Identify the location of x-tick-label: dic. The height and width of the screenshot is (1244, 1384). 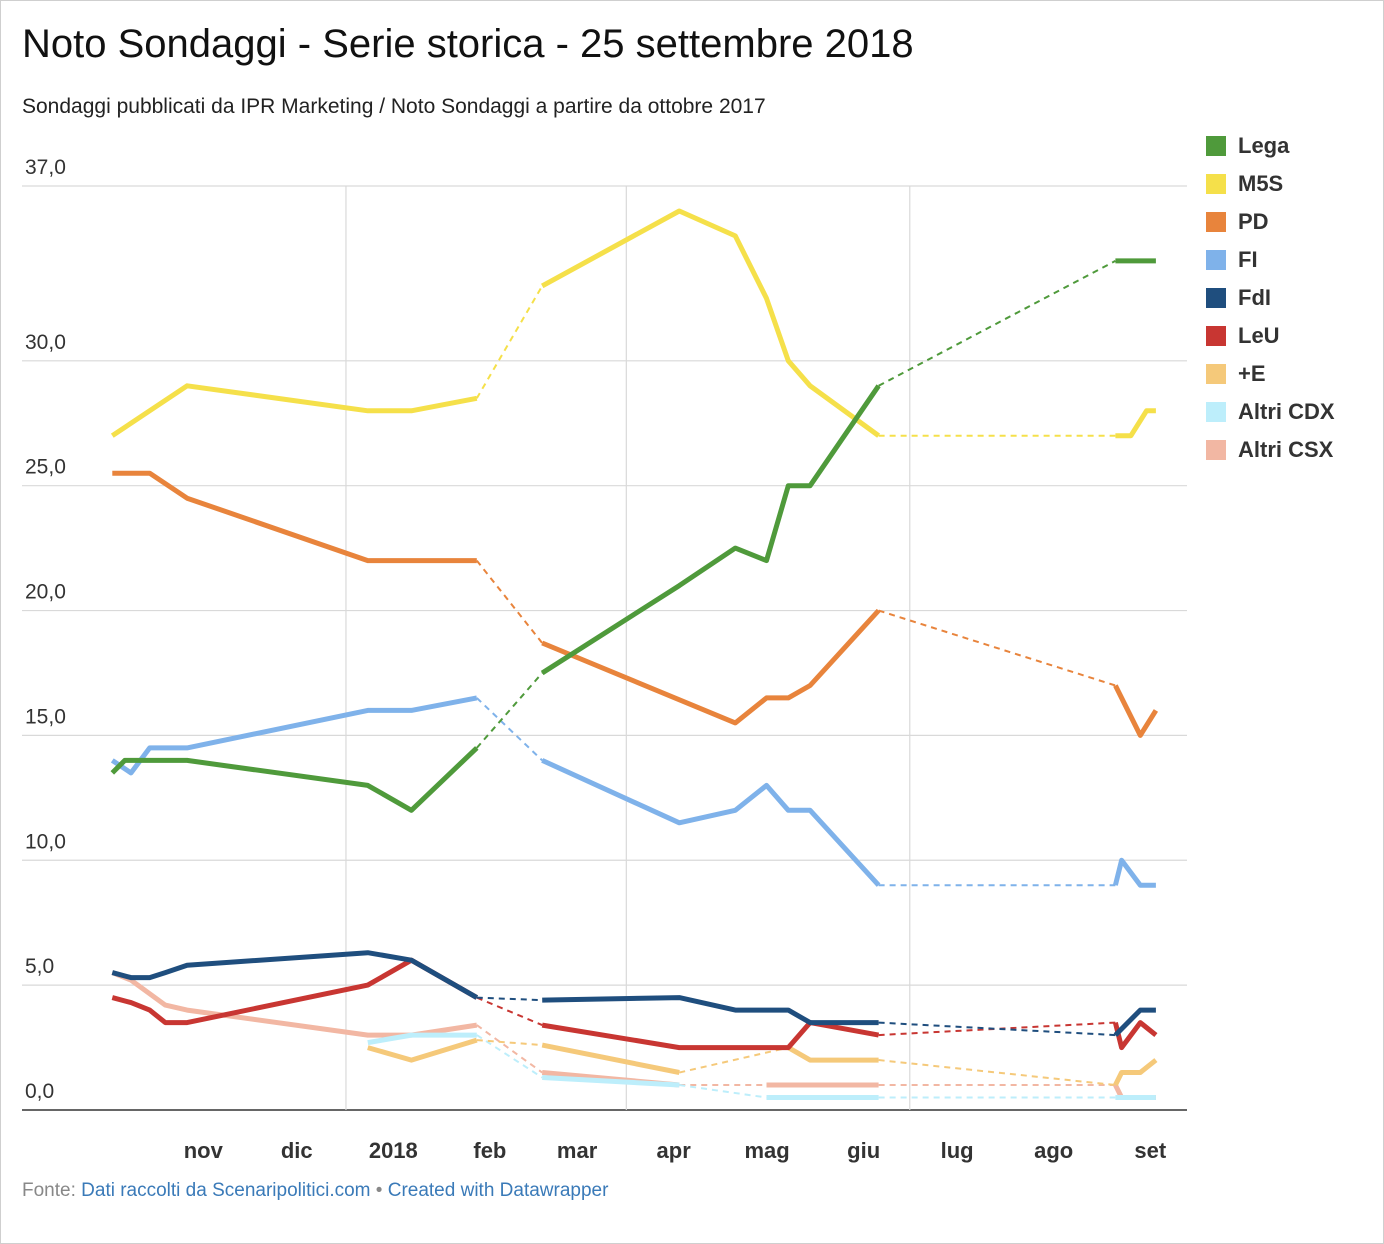
(297, 1150).